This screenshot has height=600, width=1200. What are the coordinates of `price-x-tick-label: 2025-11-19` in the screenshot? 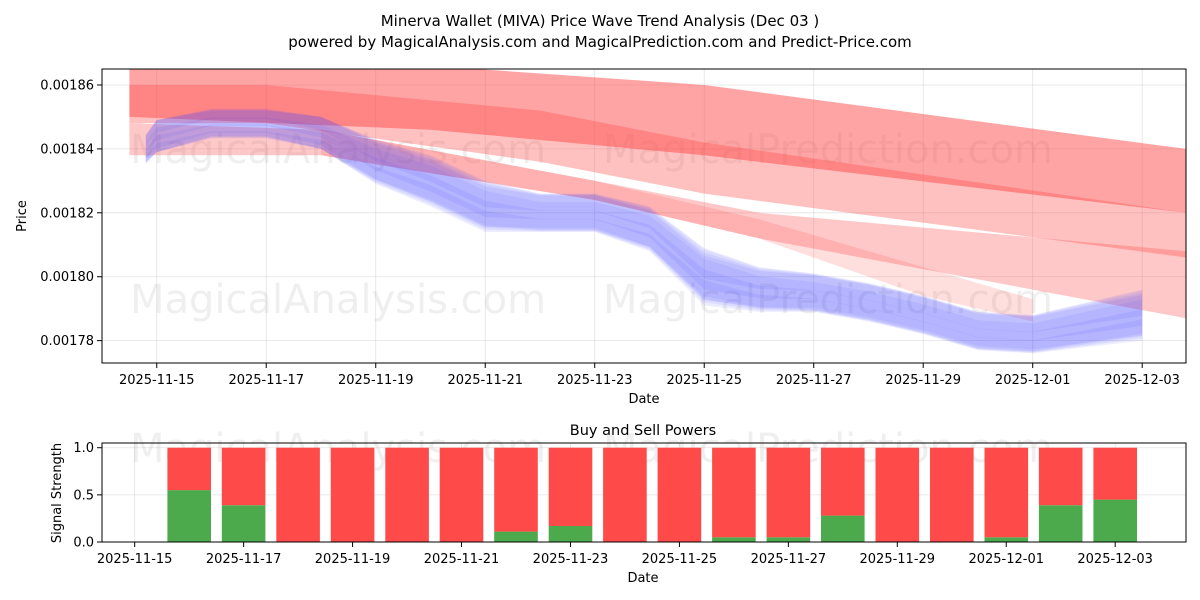 It's located at (376, 380).